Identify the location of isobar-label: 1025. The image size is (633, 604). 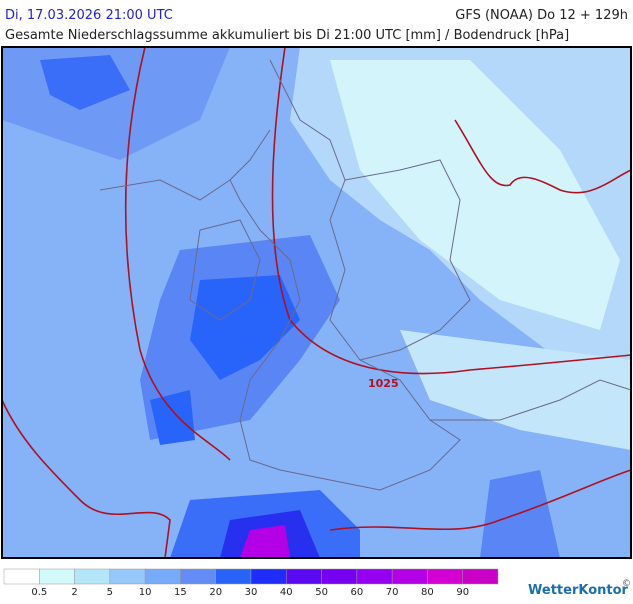
(383, 383).